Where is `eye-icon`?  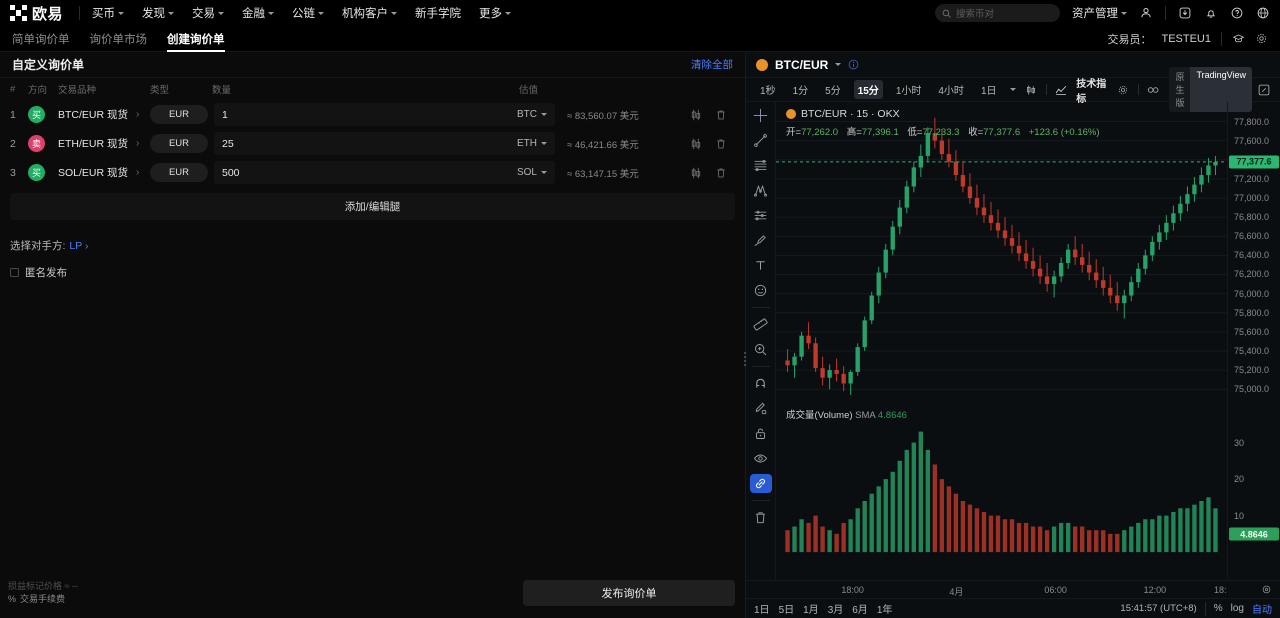 eye-icon is located at coordinates (761, 458).